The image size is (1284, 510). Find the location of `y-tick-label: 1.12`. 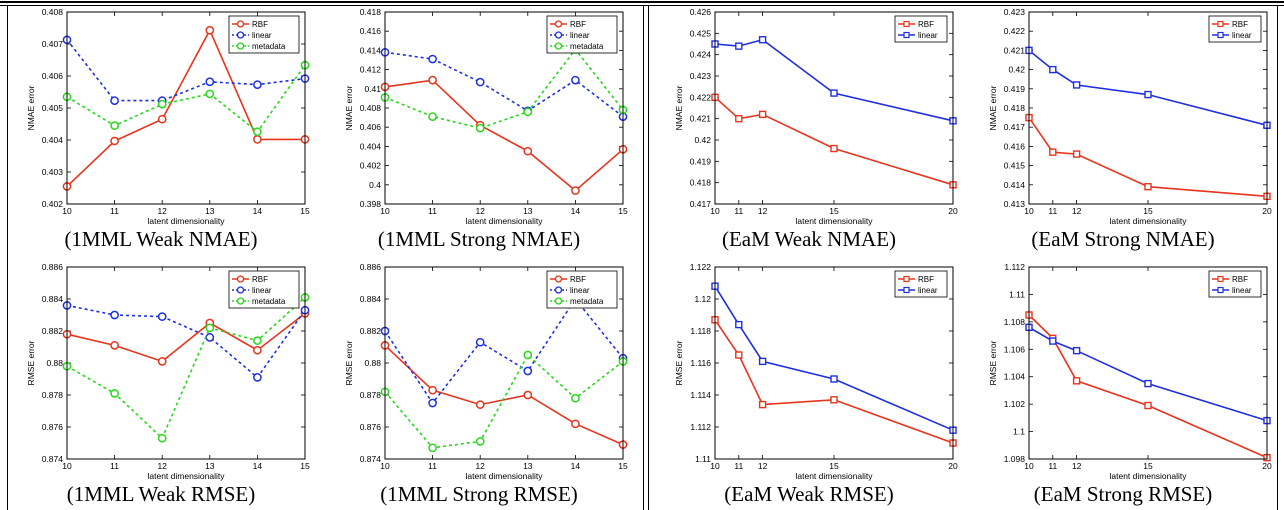

y-tick-label: 1.12 is located at coordinates (702, 299).